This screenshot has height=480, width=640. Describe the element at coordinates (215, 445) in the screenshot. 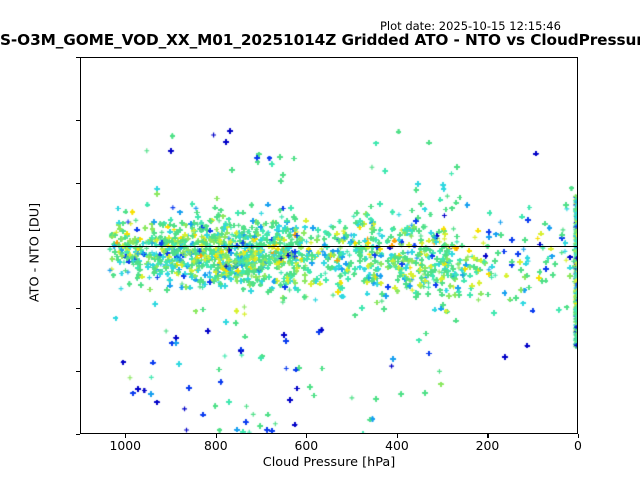

I see `x-tick-label: 800` at that location.